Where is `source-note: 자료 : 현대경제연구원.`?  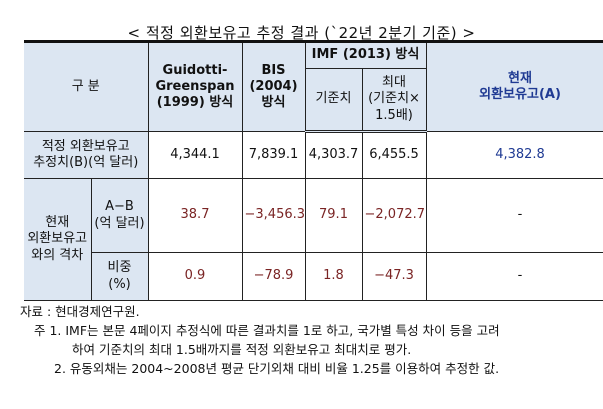
source-note: 자료 : 현대경제연구원. is located at coordinates (80, 311).